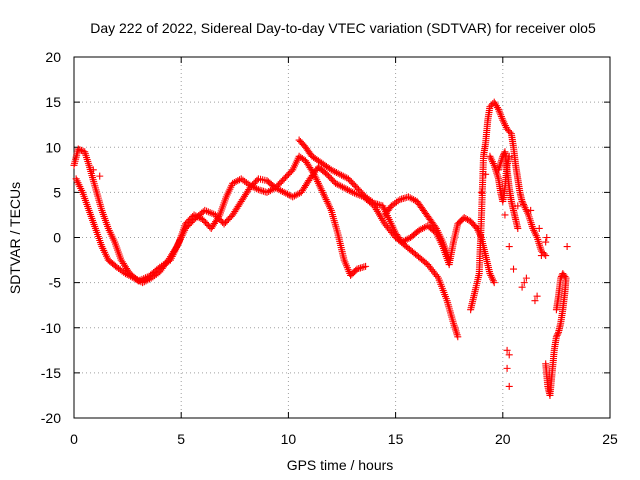  Describe the element at coordinates (53, 57) in the screenshot. I see `y-tick-label: 20` at that location.